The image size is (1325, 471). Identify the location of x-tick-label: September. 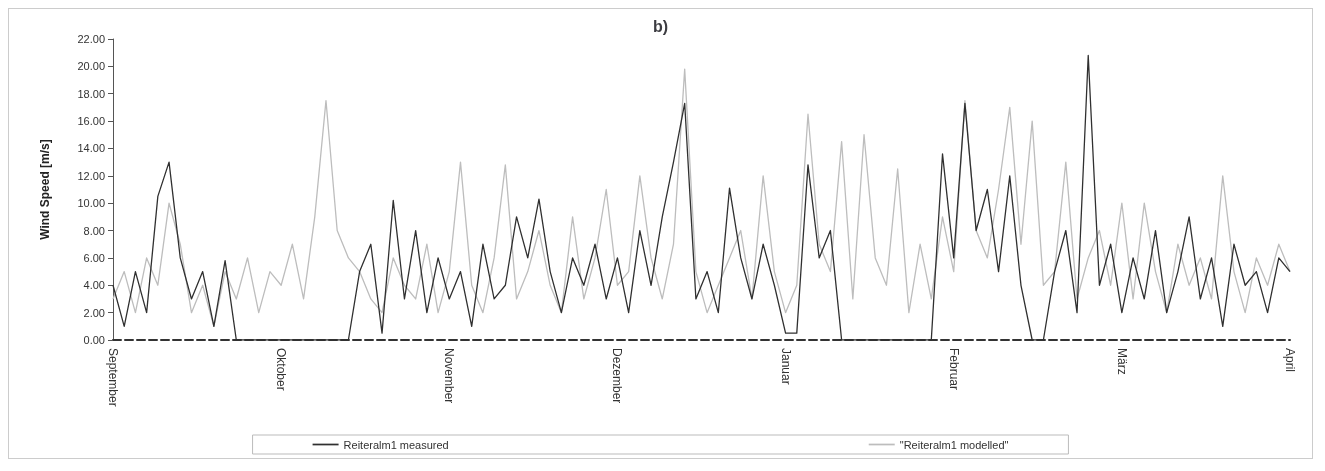
(113, 377).